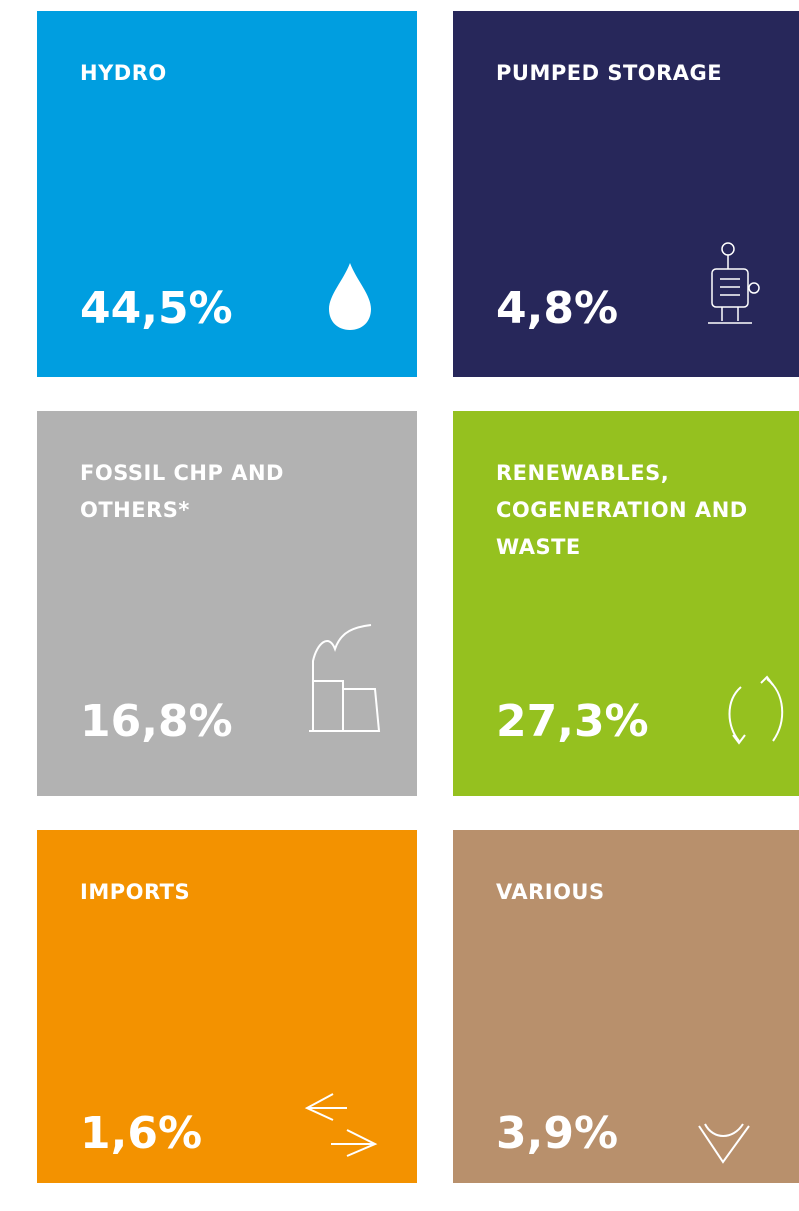 The width and height of the screenshot is (799, 1211). Describe the element at coordinates (141, 1133) in the screenshot. I see `tile-value: 1,6%` at that location.